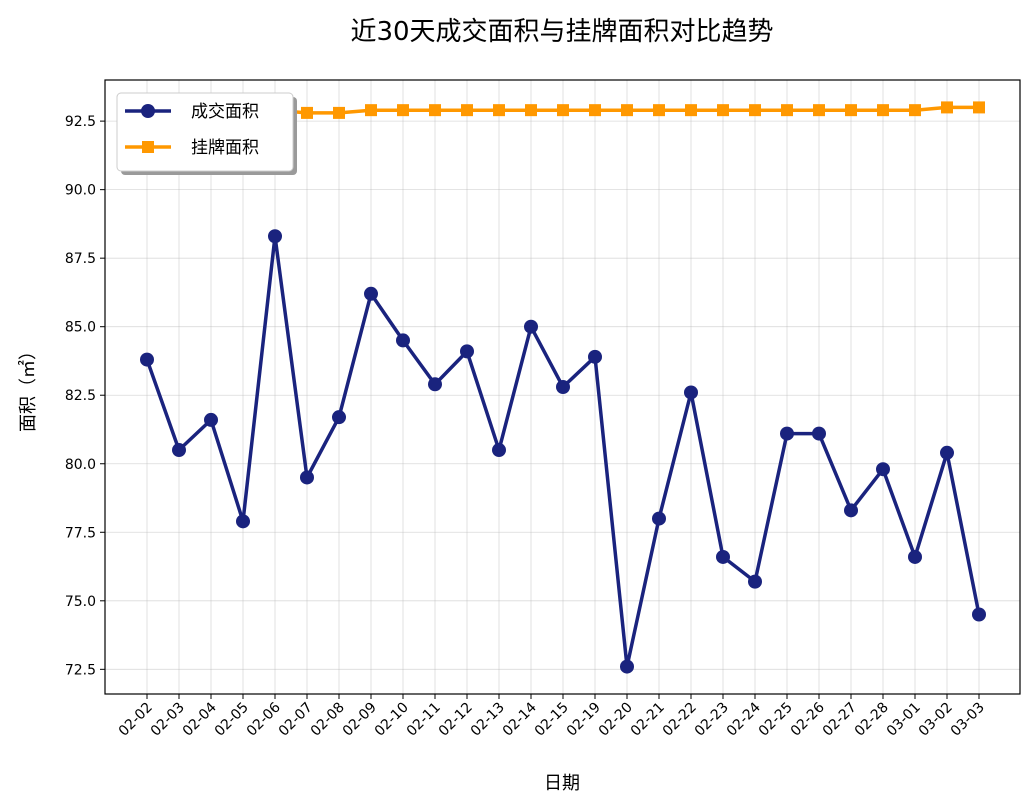  Describe the element at coordinates (80, 602) in the screenshot. I see `y-tick-label: 75.0` at that location.